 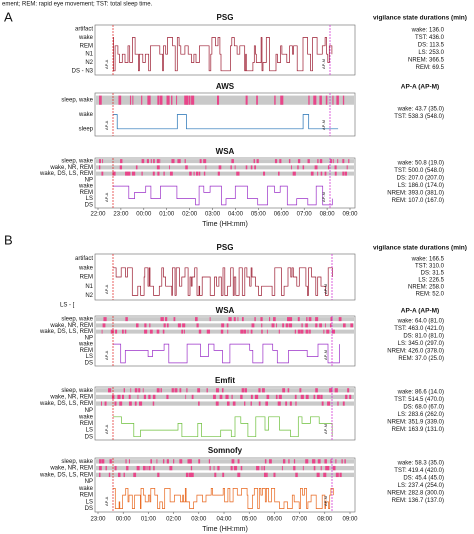 I want to click on y-label: N1, so click(x=89, y=55).